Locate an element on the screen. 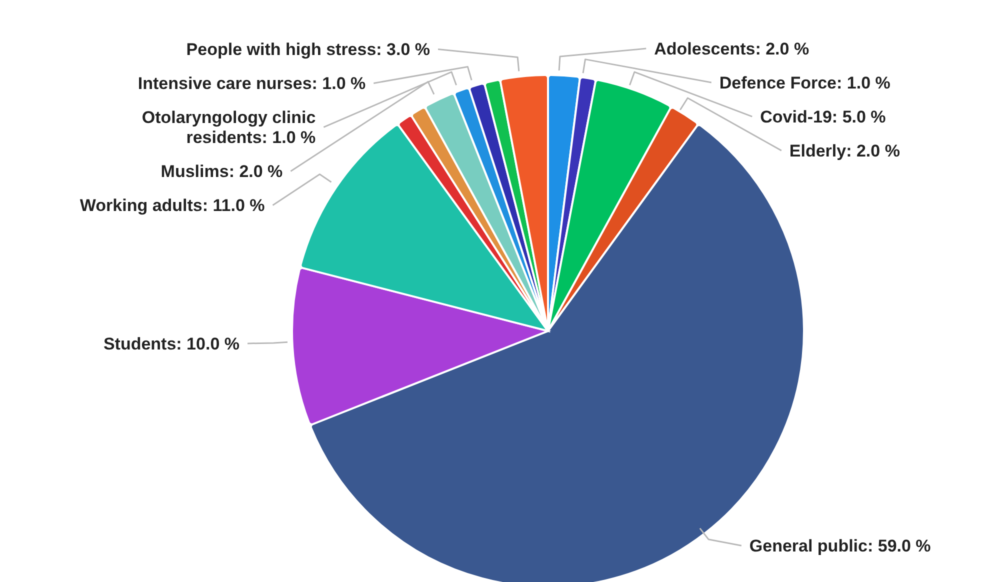  slice-label: Defence Force: 1.0 % is located at coordinates (804, 82).